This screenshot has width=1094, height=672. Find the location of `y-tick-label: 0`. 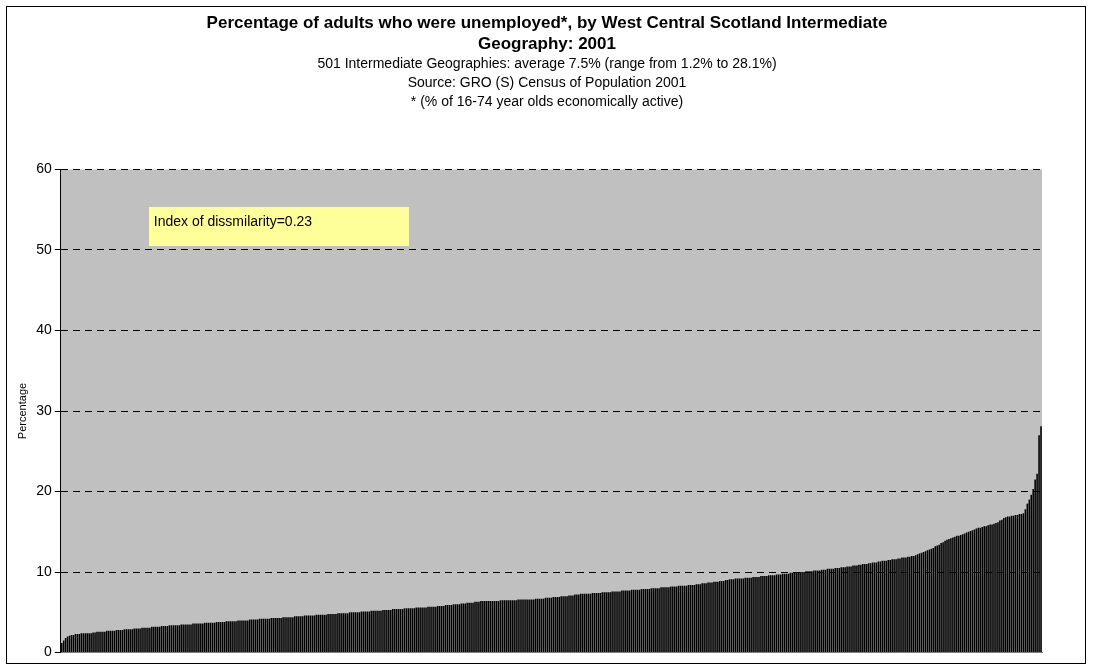

y-tick-label: 0 is located at coordinates (47, 651).